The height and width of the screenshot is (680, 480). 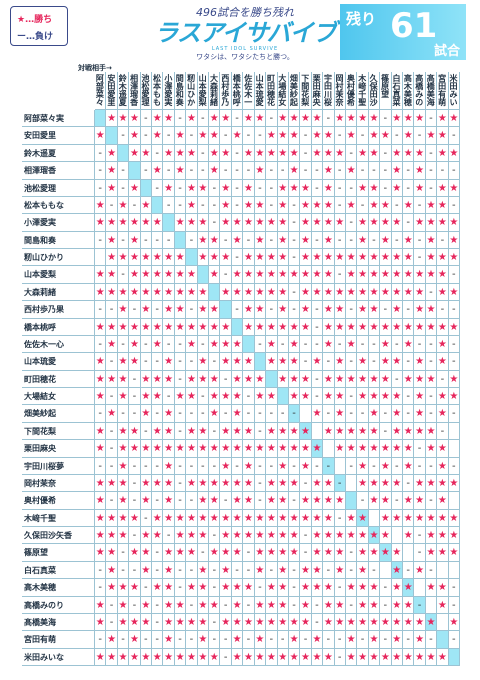 What do you see at coordinates (58, 605) in the screenshot?
I see `row-name: 高橋みのり` at bounding box center [58, 605].